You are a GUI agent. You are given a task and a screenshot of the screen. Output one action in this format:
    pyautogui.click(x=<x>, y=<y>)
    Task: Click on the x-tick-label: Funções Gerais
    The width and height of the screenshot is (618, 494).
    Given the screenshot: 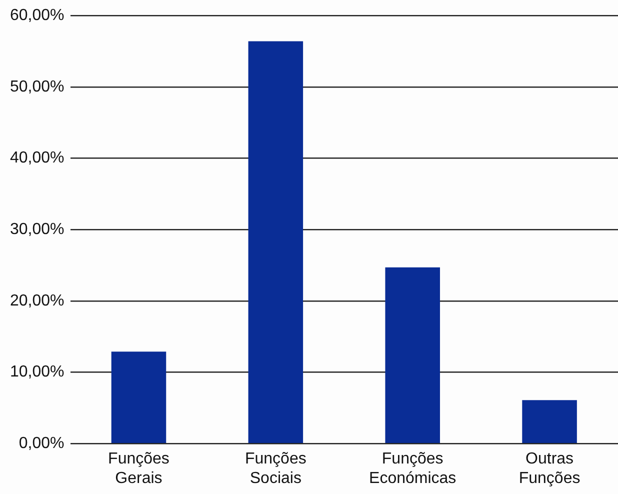 What is the action you would take?
    pyautogui.click(x=139, y=468)
    